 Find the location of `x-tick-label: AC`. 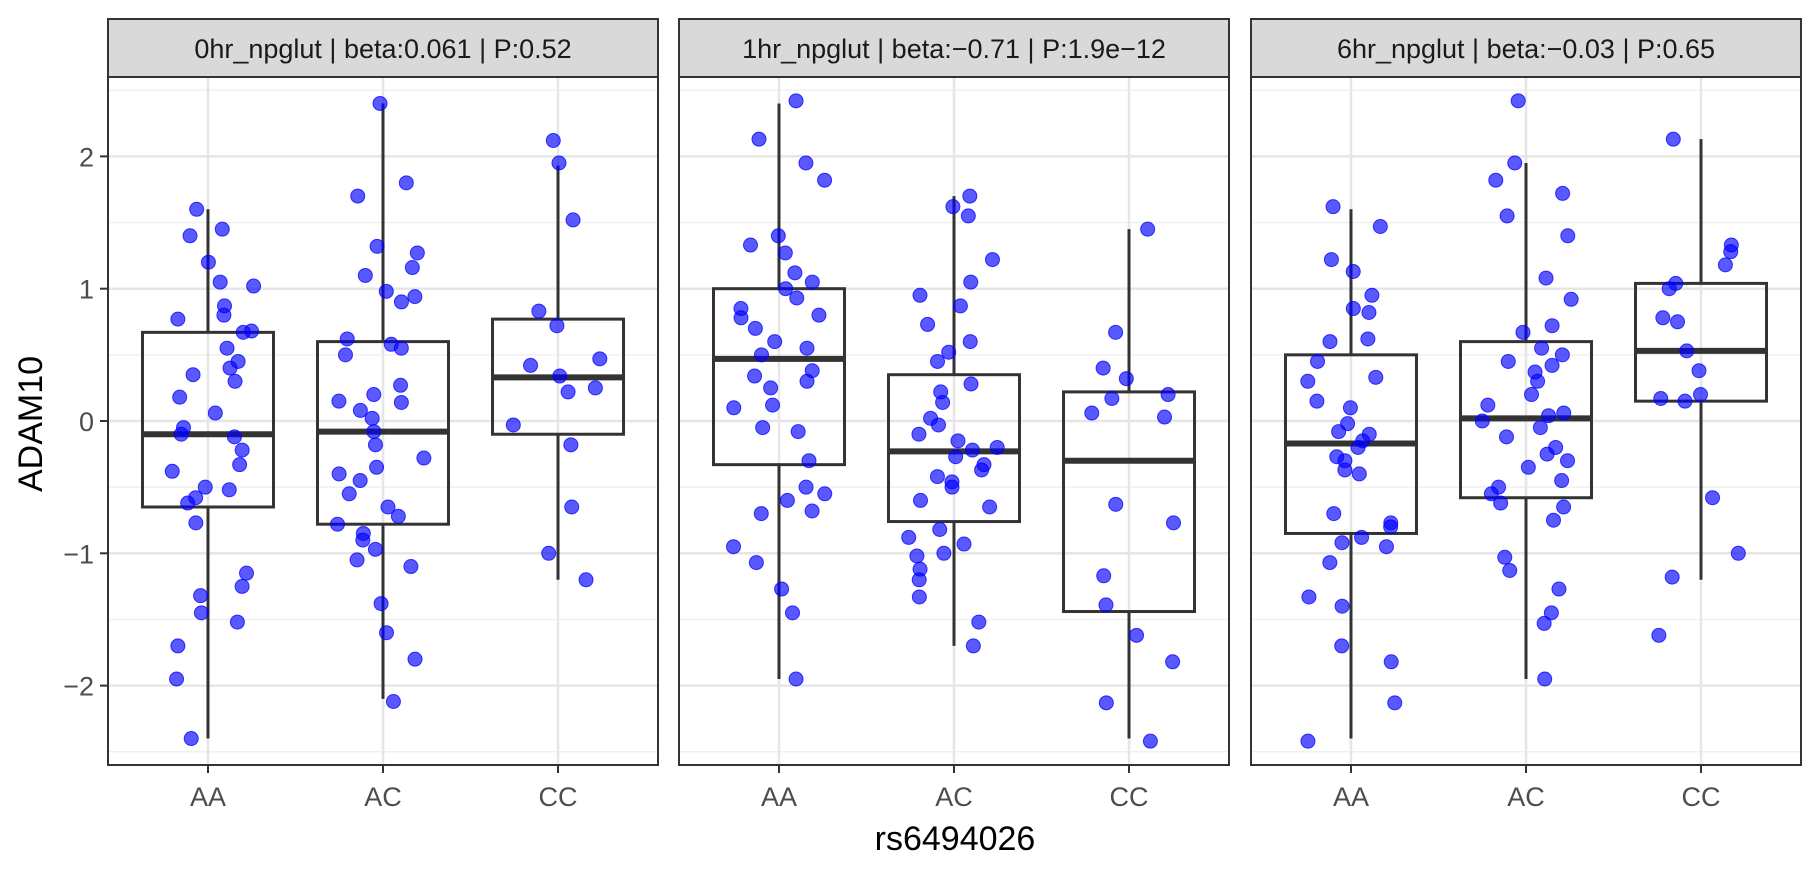

x-tick-label: AC is located at coordinates (383, 797).